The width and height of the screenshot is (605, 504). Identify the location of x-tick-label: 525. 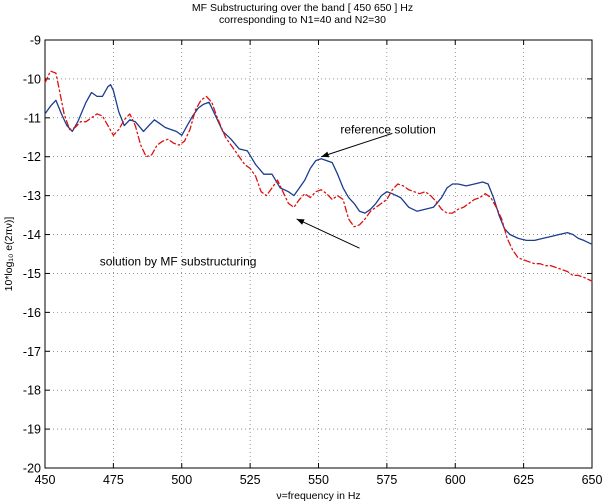
(250, 480).